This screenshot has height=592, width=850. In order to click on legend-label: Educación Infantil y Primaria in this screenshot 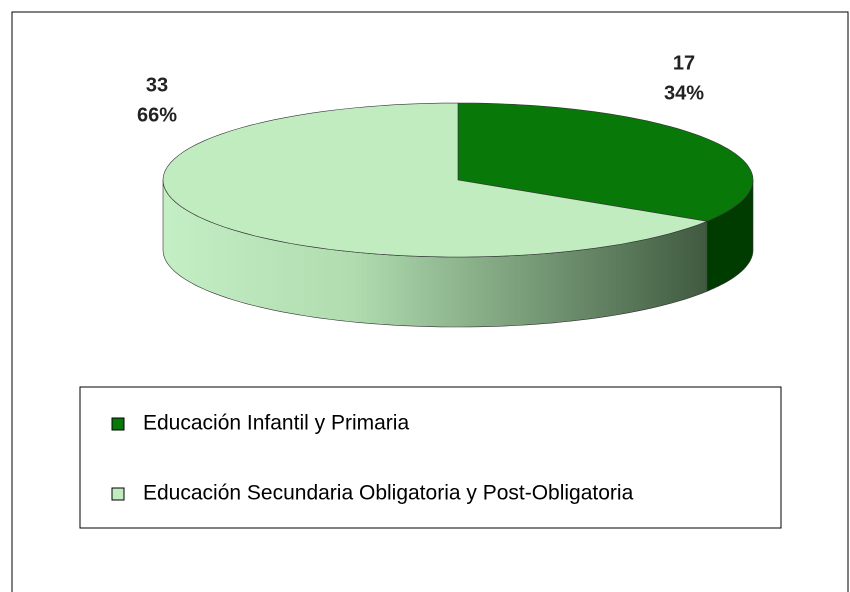, I will do `click(276, 423)`.